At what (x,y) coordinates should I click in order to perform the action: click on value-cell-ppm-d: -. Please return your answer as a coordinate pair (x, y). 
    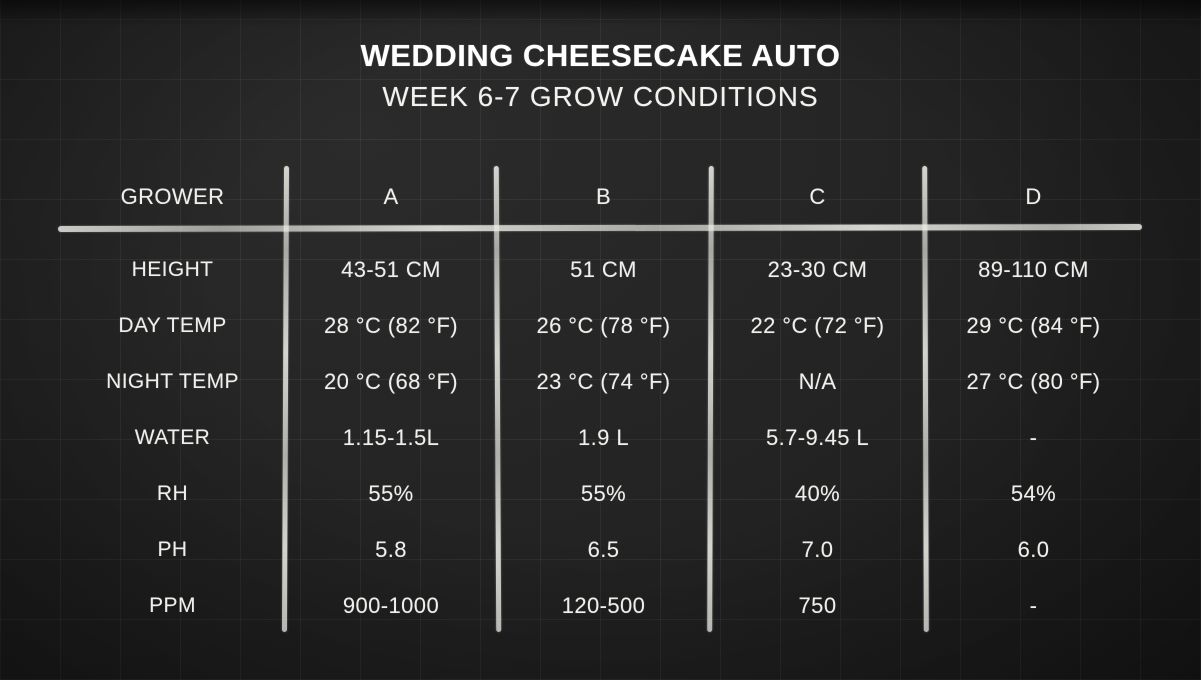
    Looking at the image, I should click on (1033, 605).